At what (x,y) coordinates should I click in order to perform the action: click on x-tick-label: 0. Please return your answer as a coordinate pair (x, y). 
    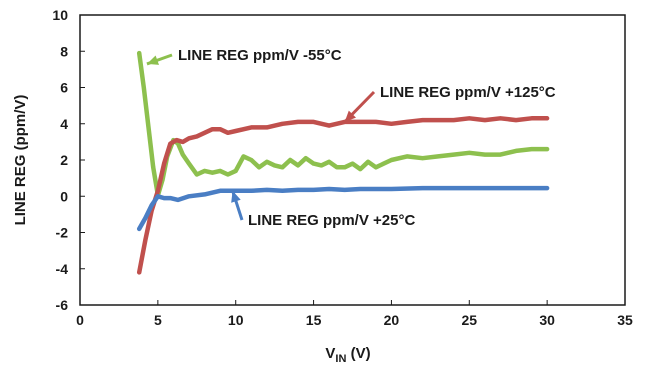
    Looking at the image, I should click on (80, 320).